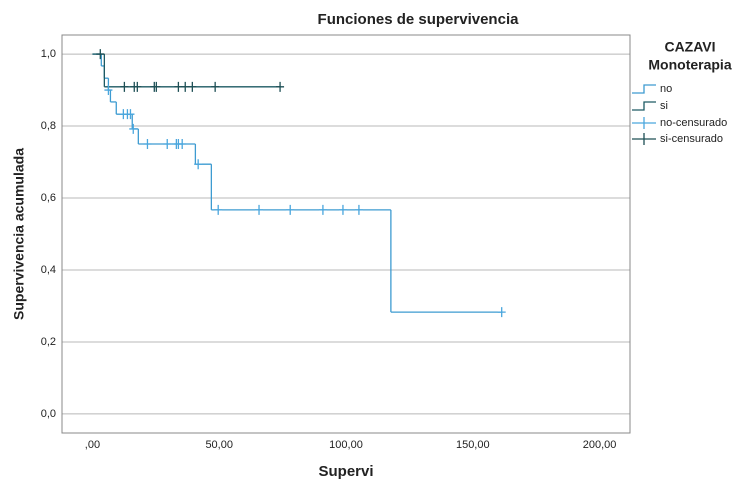 The width and height of the screenshot is (750, 498). I want to click on y-tick-label: 1,0, so click(48, 54).